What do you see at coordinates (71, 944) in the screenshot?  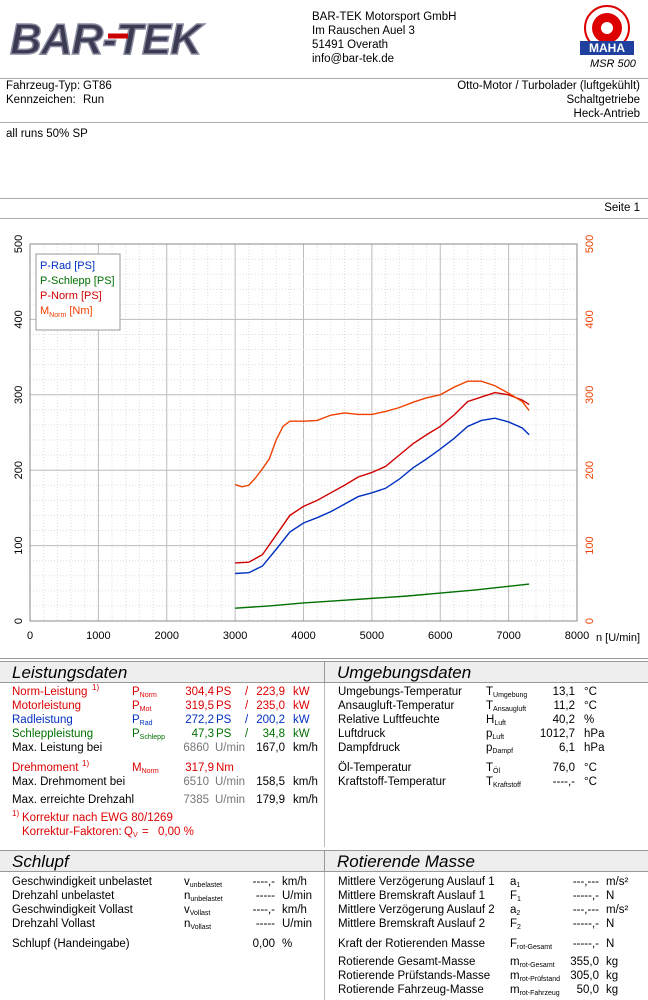 I see `slip-input-label: Schlupf (Handeingabe)` at bounding box center [71, 944].